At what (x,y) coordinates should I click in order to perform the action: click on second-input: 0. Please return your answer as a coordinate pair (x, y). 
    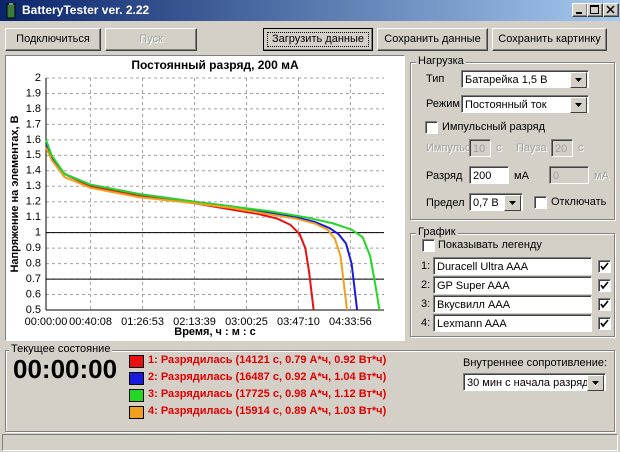
    Looking at the image, I should click on (569, 175).